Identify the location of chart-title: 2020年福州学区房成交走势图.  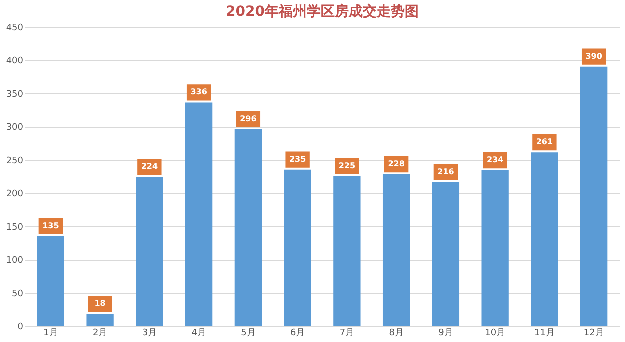
(322, 11).